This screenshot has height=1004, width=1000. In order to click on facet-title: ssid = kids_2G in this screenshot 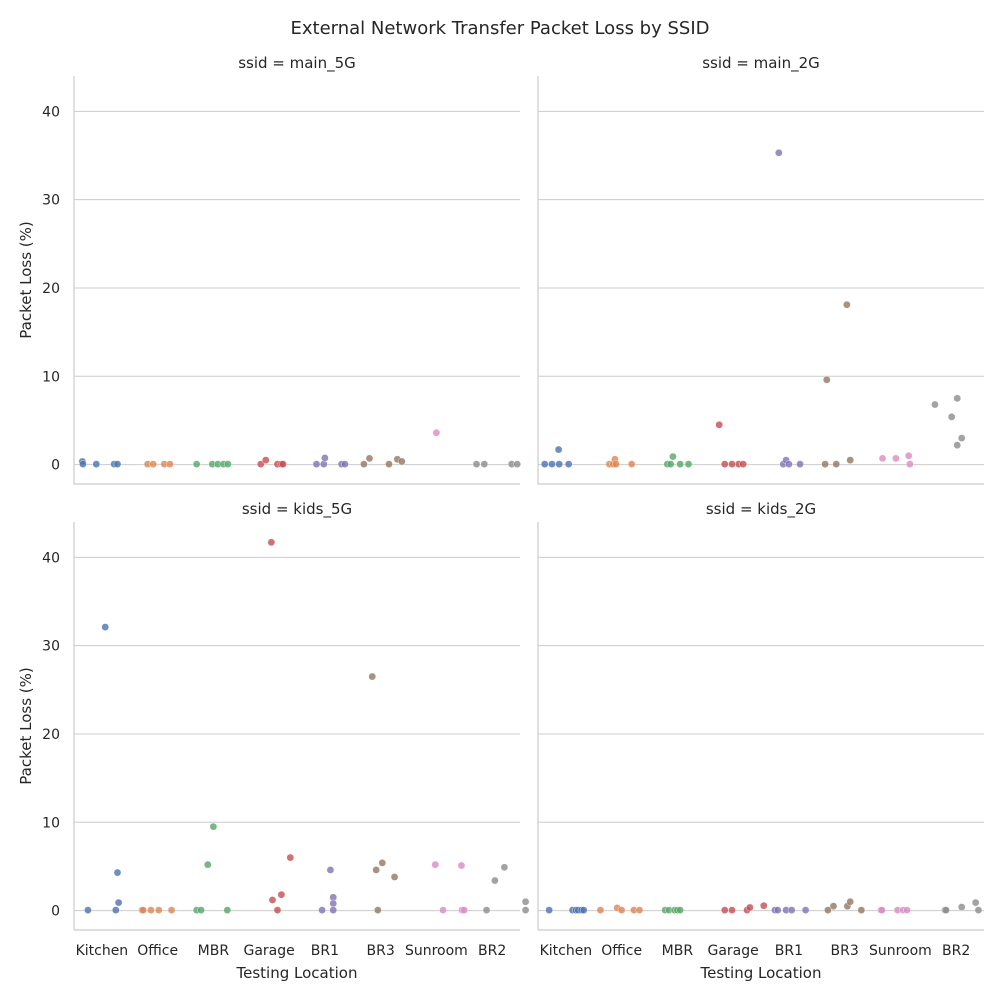, I will do `click(761, 509)`.